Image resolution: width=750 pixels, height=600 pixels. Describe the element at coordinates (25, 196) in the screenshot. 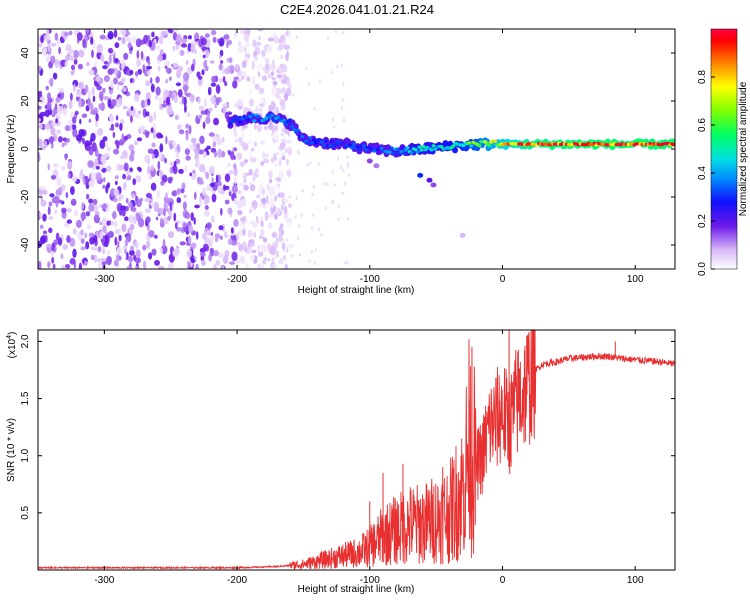

I see `spectrogram-ytick-label: -20` at that location.